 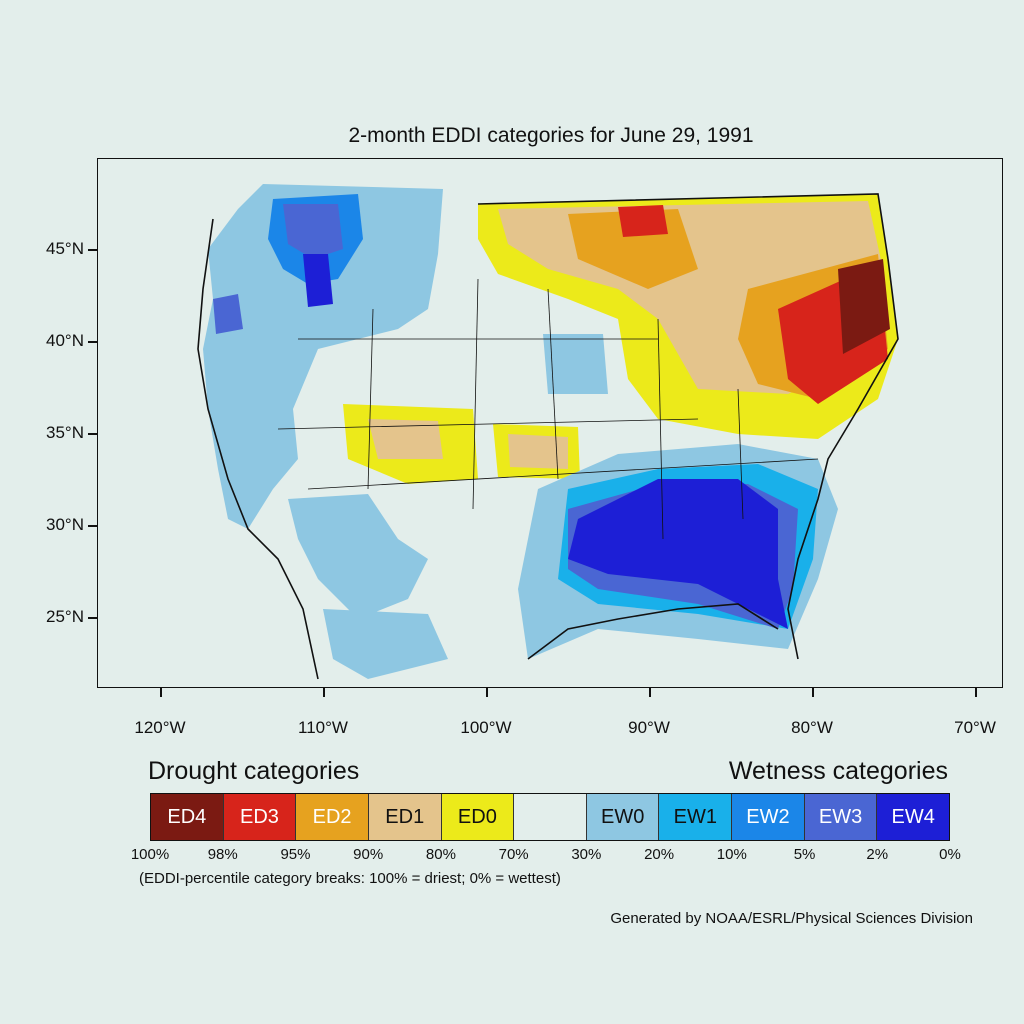 I want to click on legend-box-ew0: EW0, so click(x=623, y=817).